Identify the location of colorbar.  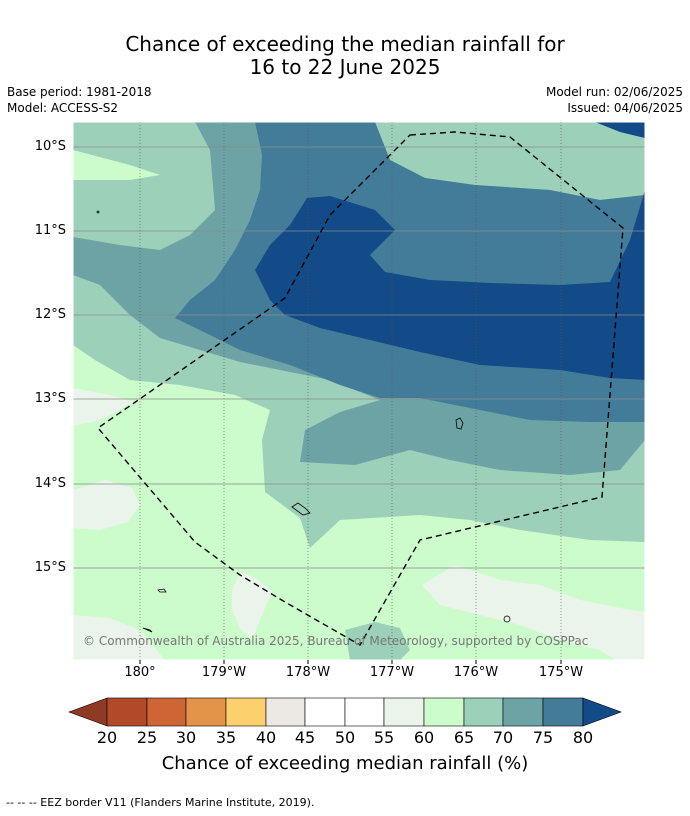
(345, 712).